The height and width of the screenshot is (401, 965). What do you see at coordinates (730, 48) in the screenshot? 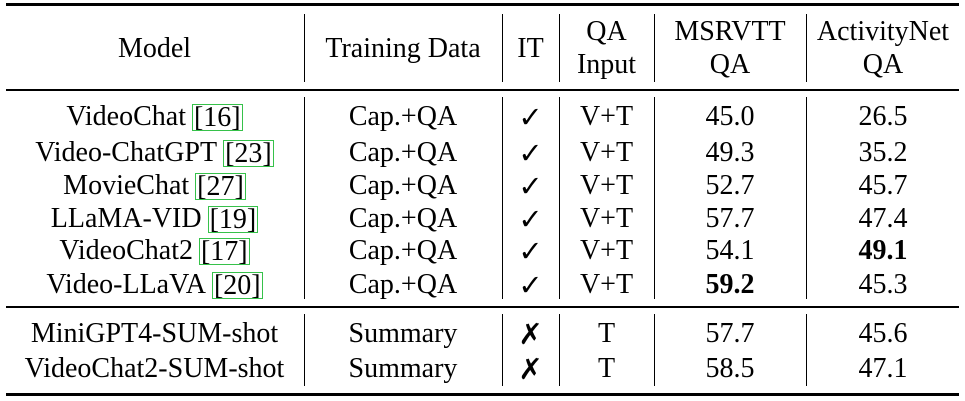
I see `header-msrvtt-qa: MSRVTT QA` at bounding box center [730, 48].